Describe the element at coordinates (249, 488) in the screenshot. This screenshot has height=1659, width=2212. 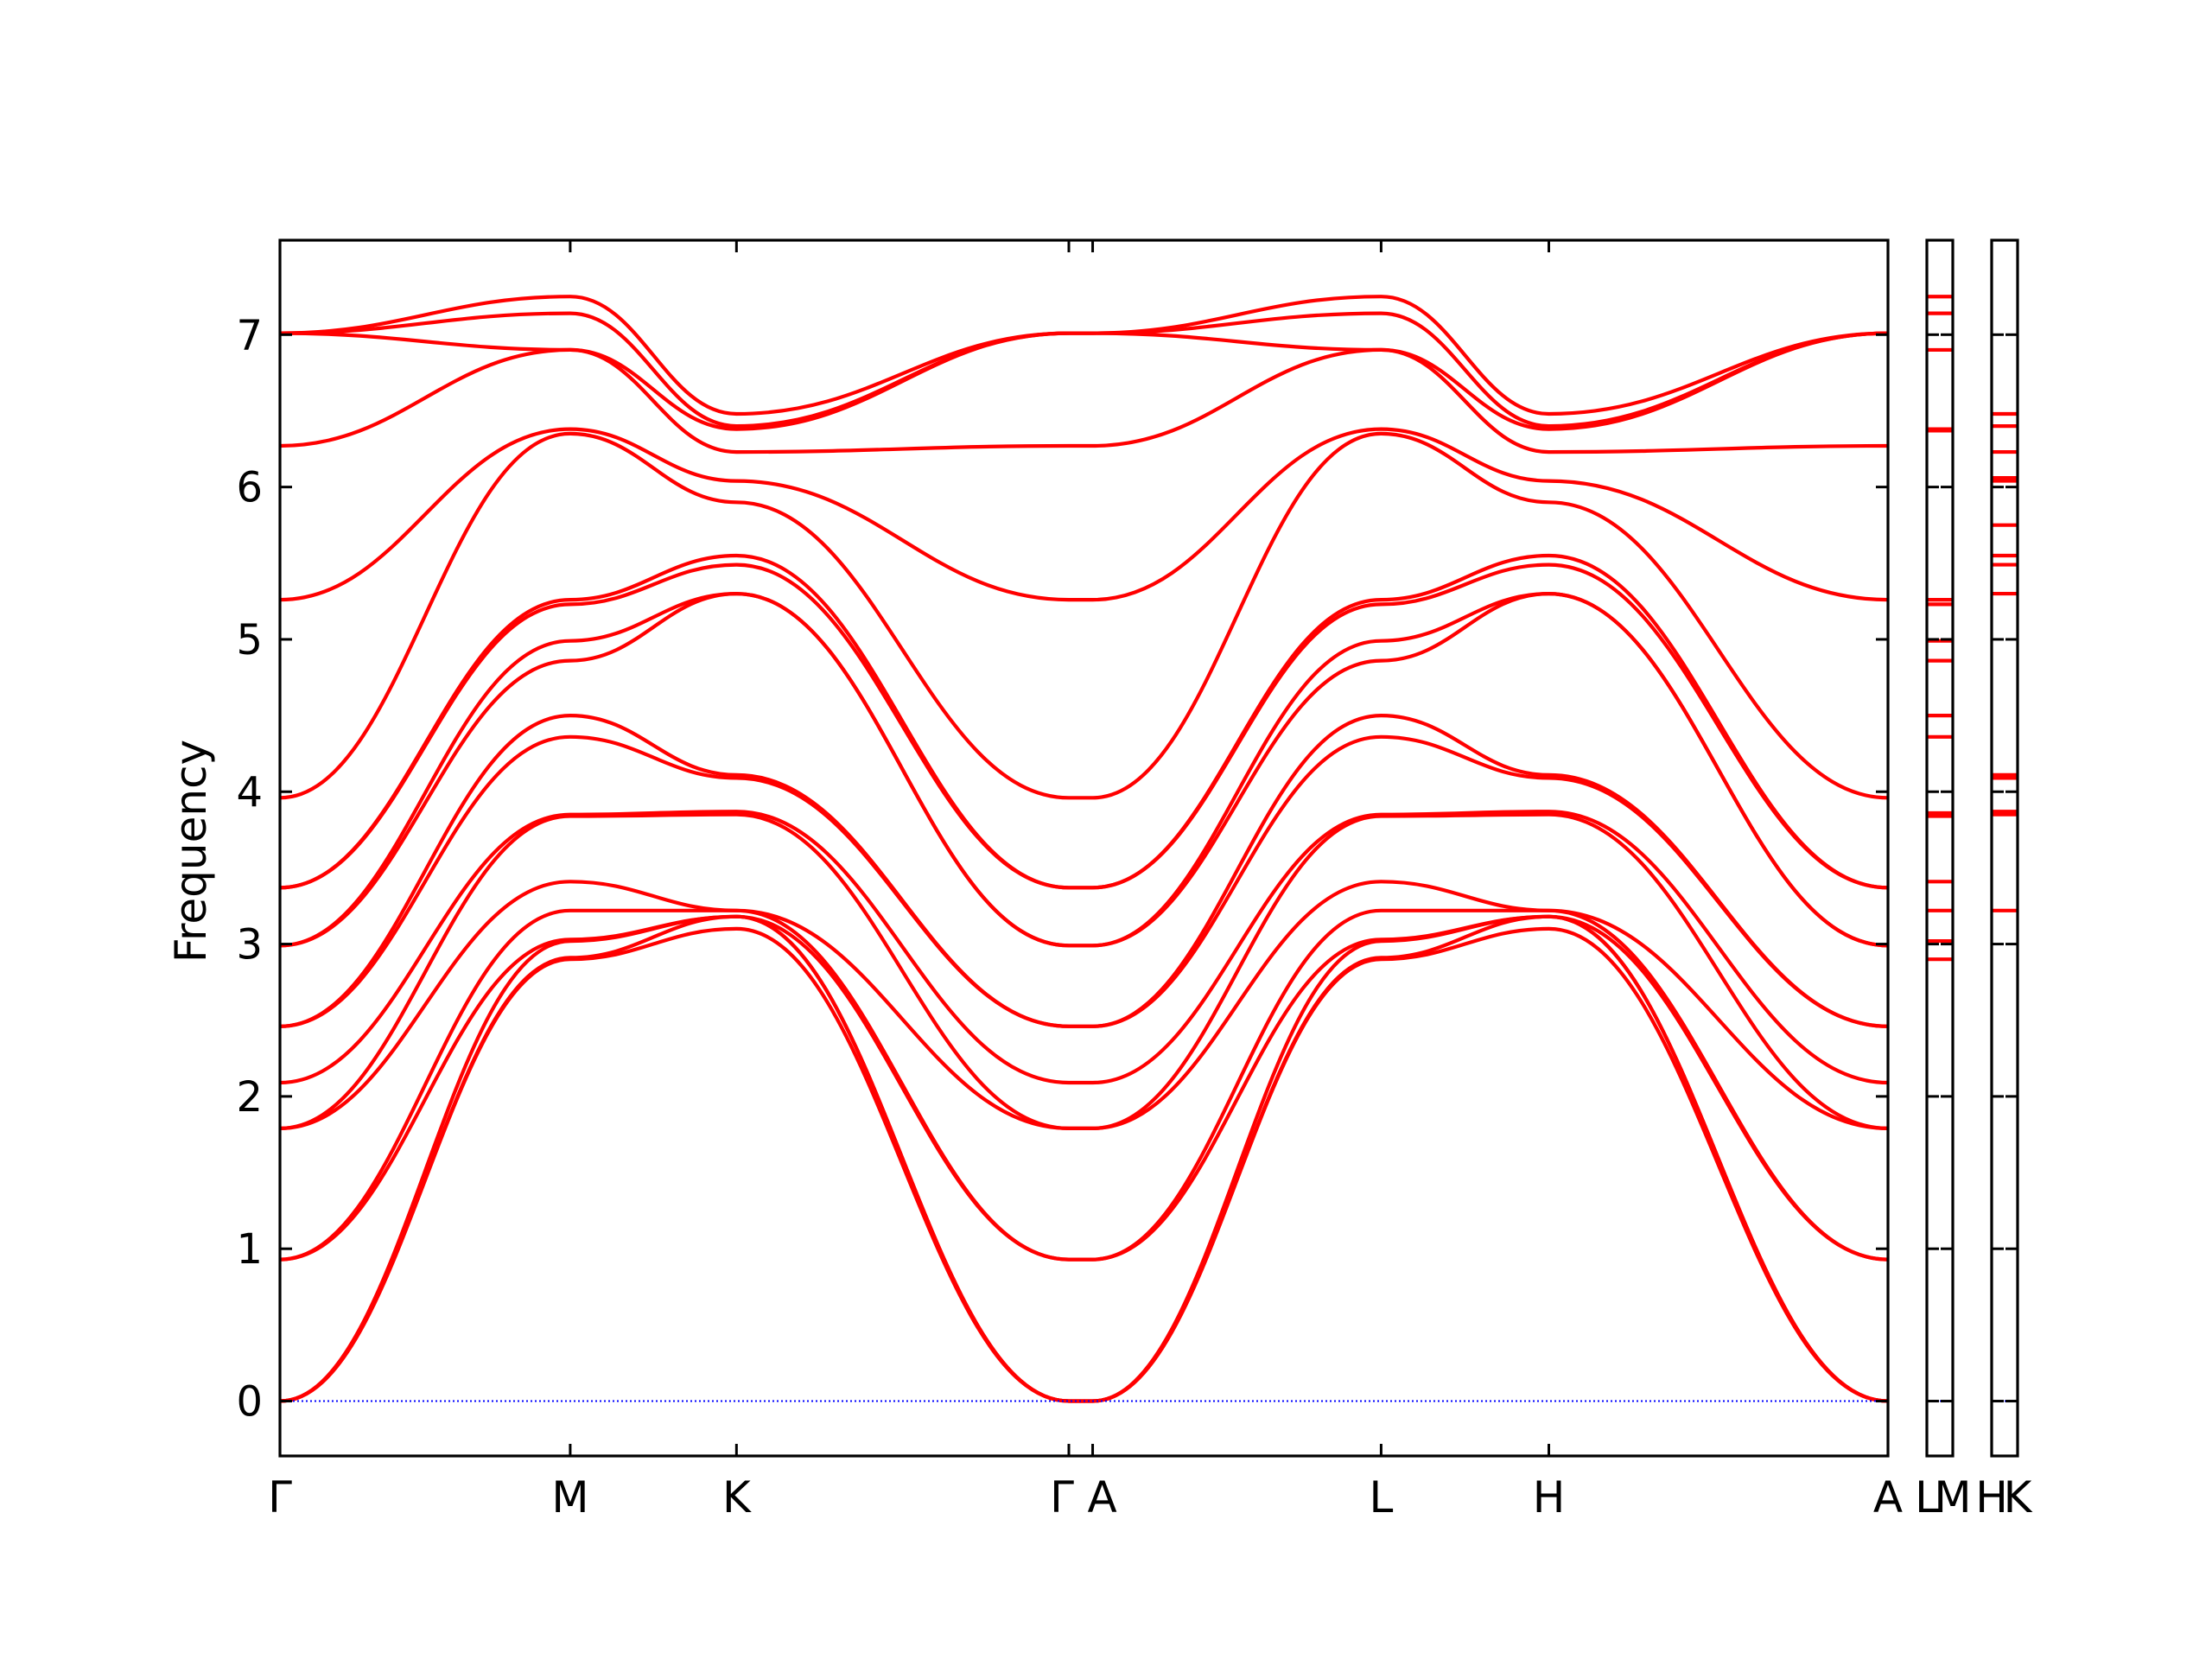
I see `y-tick-label: 6` at that location.